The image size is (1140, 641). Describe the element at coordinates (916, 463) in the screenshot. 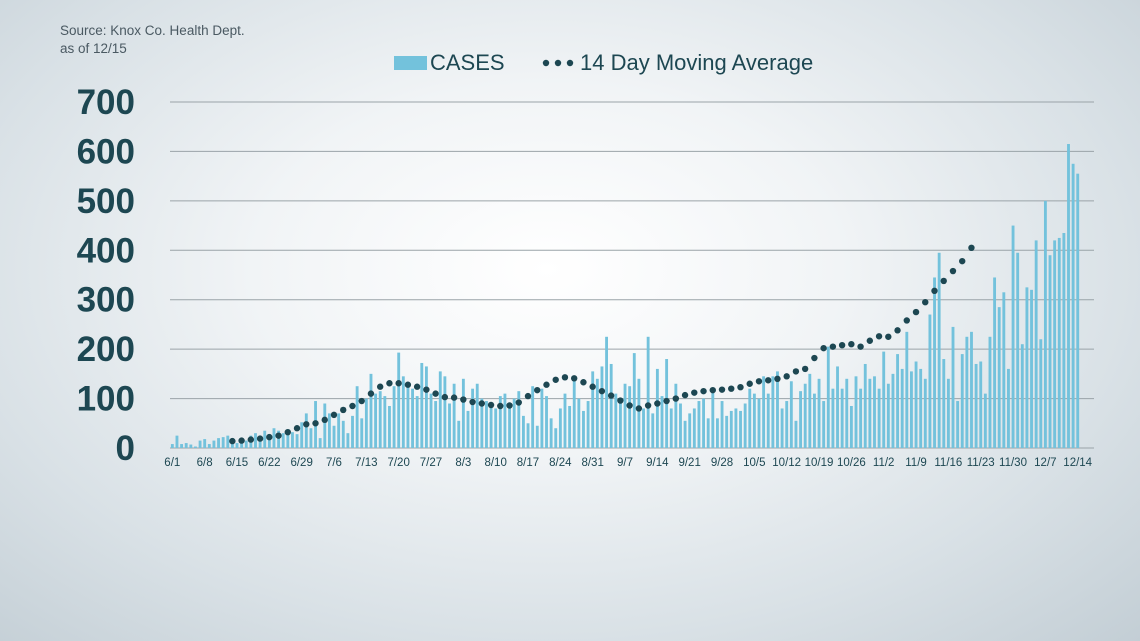

I see `x-tick-label: 11/9` at that location.